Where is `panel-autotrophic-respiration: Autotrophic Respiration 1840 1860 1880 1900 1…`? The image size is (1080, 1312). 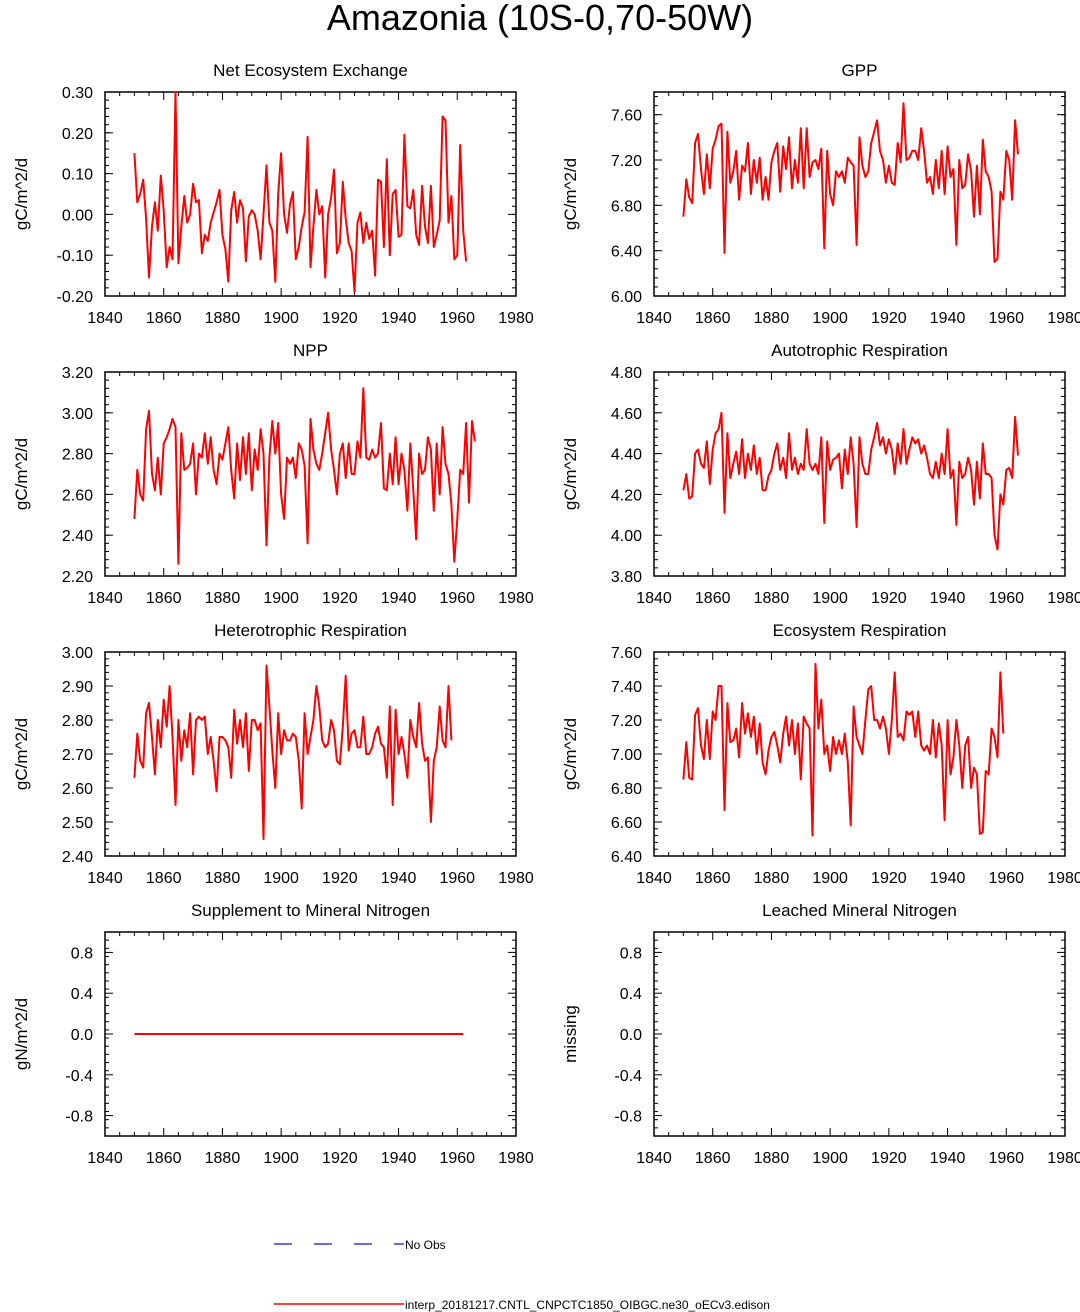 panel-autotrophic-respiration: Autotrophic Respiration 1840 1860 1880 1900 1… is located at coordinates (820, 474).